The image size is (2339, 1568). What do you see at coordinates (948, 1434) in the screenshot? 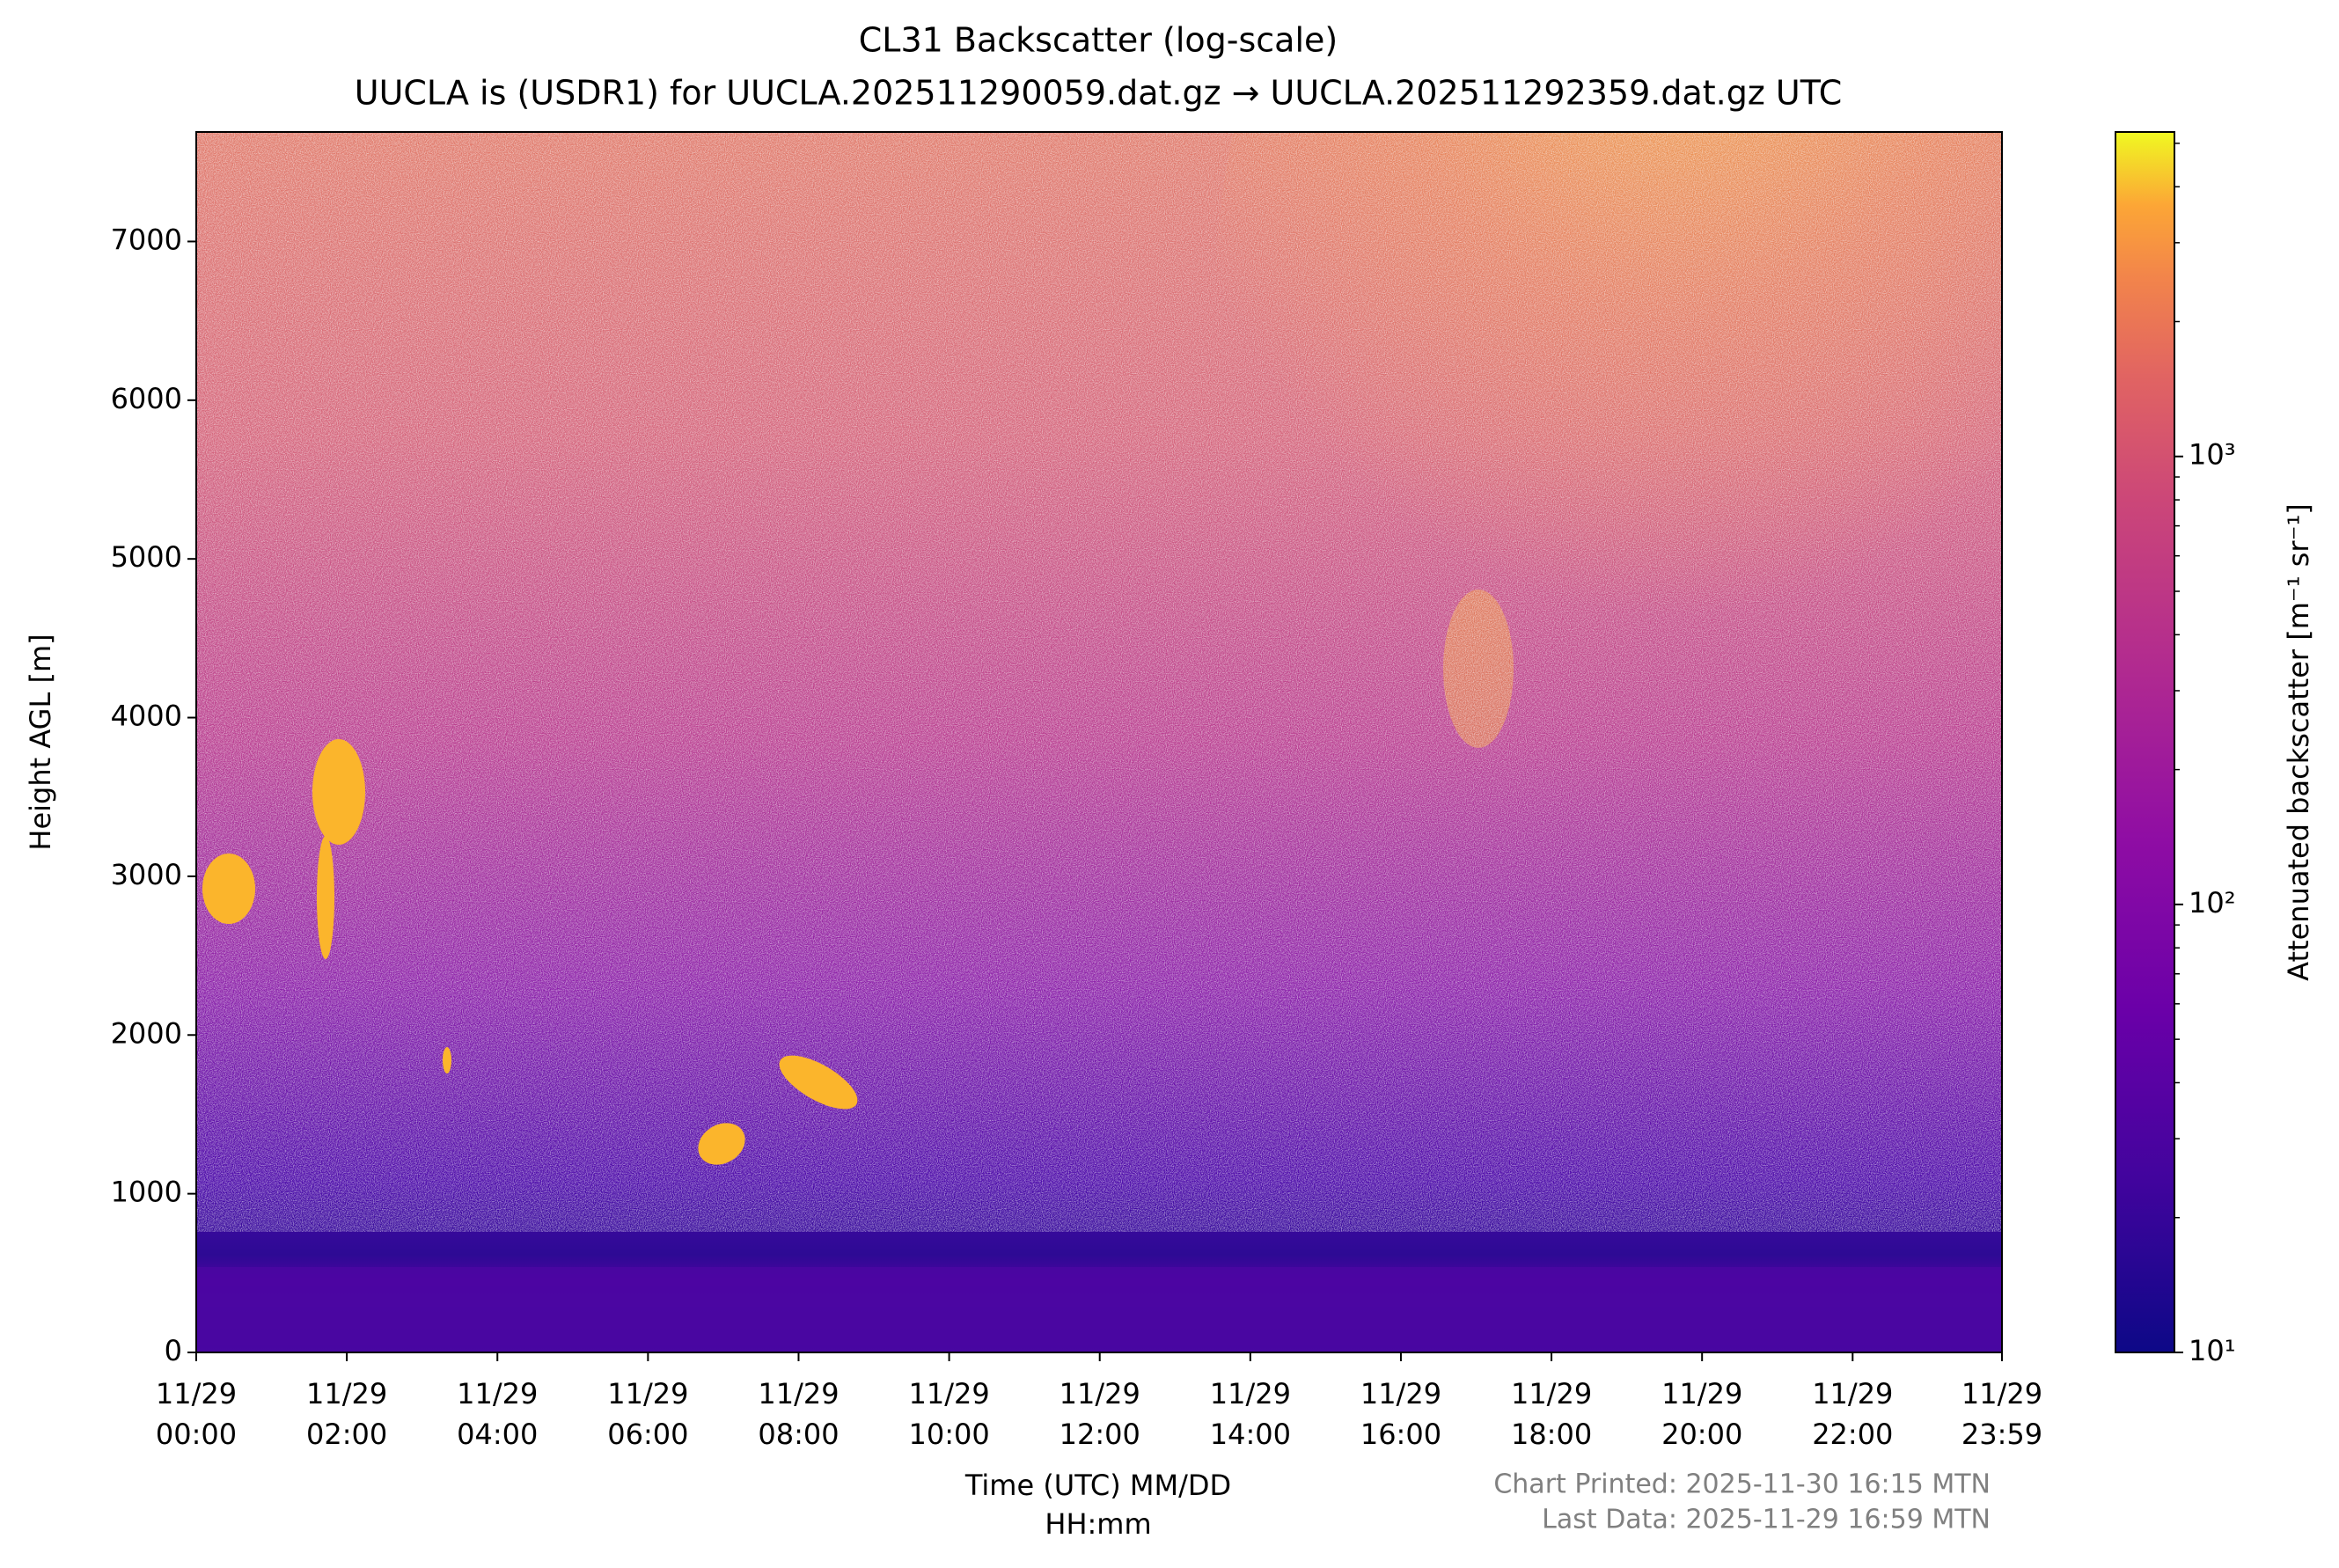
I see `x-tick-label: 10:00` at bounding box center [948, 1434].